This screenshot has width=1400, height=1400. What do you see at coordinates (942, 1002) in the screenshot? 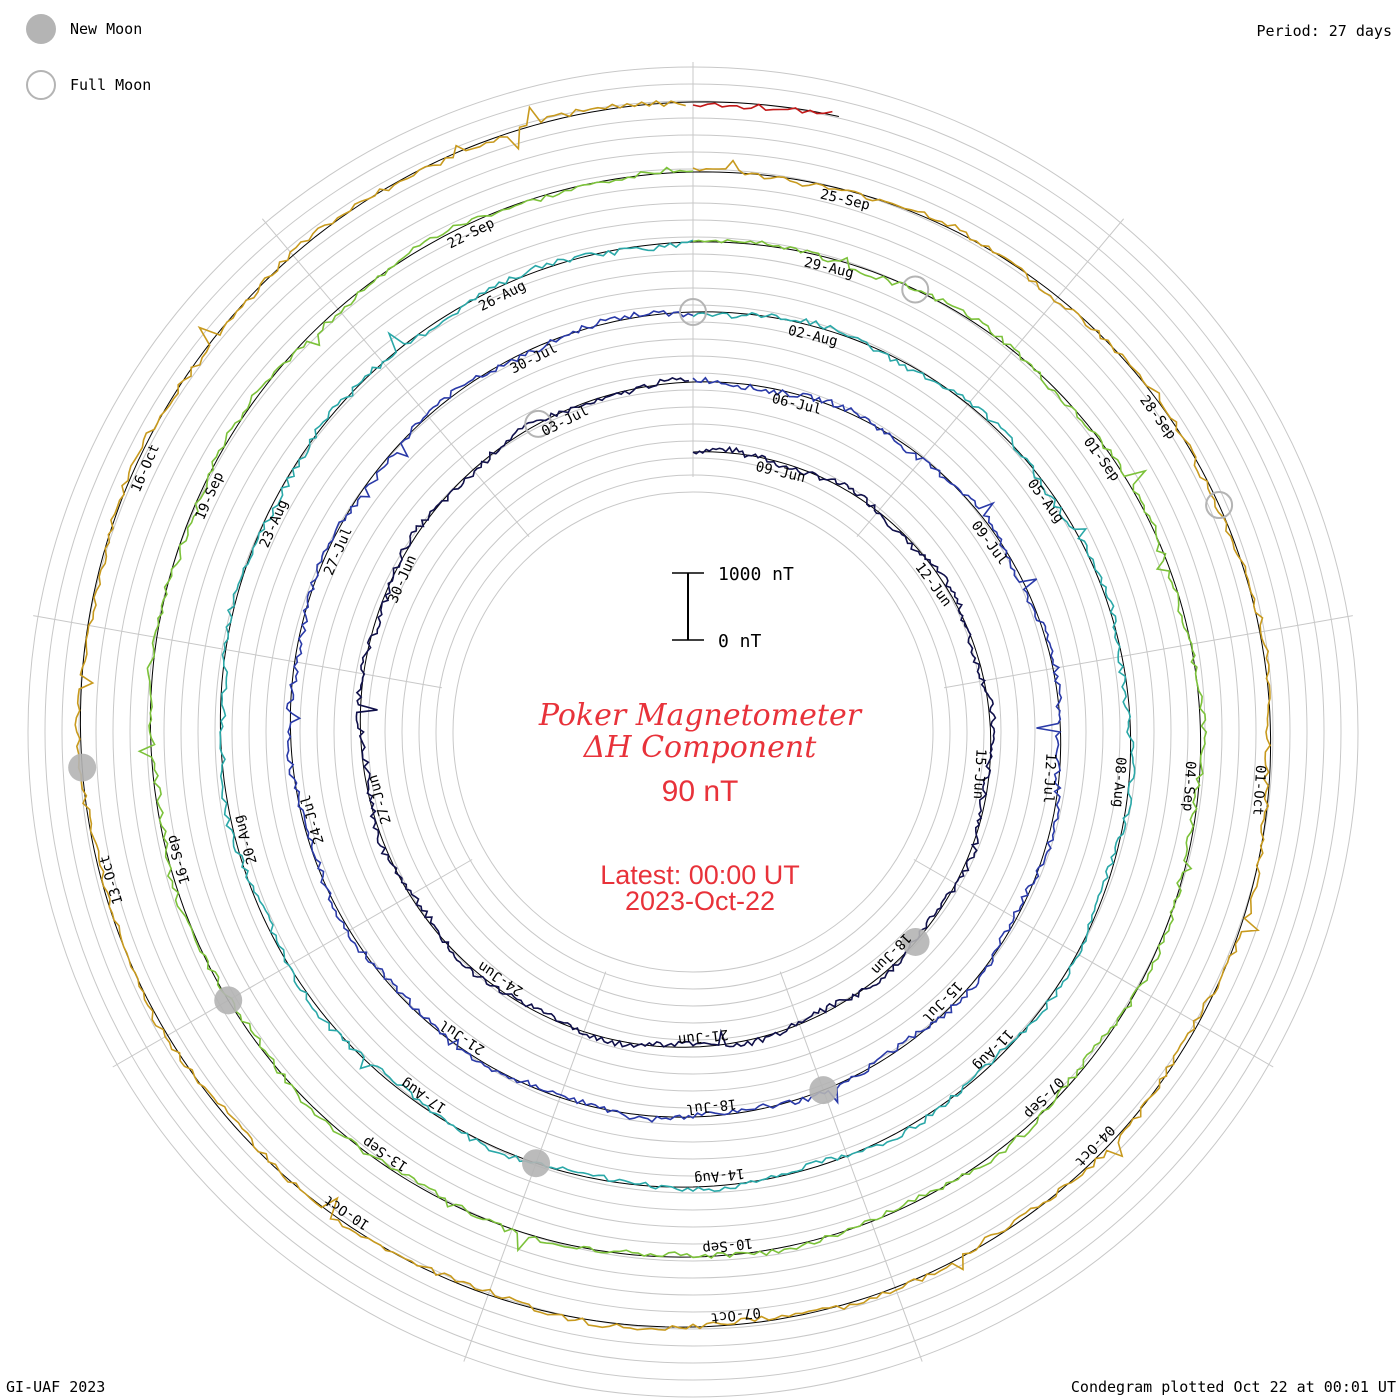
I see `date-tick-label: 15-Jul` at bounding box center [942, 1002].